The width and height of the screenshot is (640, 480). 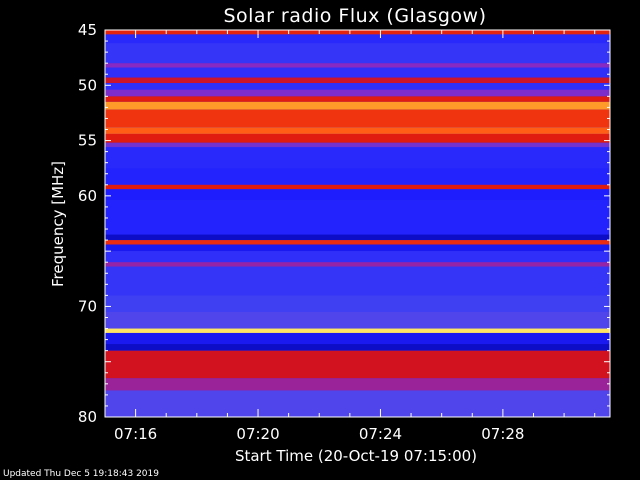 What do you see at coordinates (354, 16) in the screenshot?
I see `chart-title: Solar radio Flux (Glasgow)` at bounding box center [354, 16].